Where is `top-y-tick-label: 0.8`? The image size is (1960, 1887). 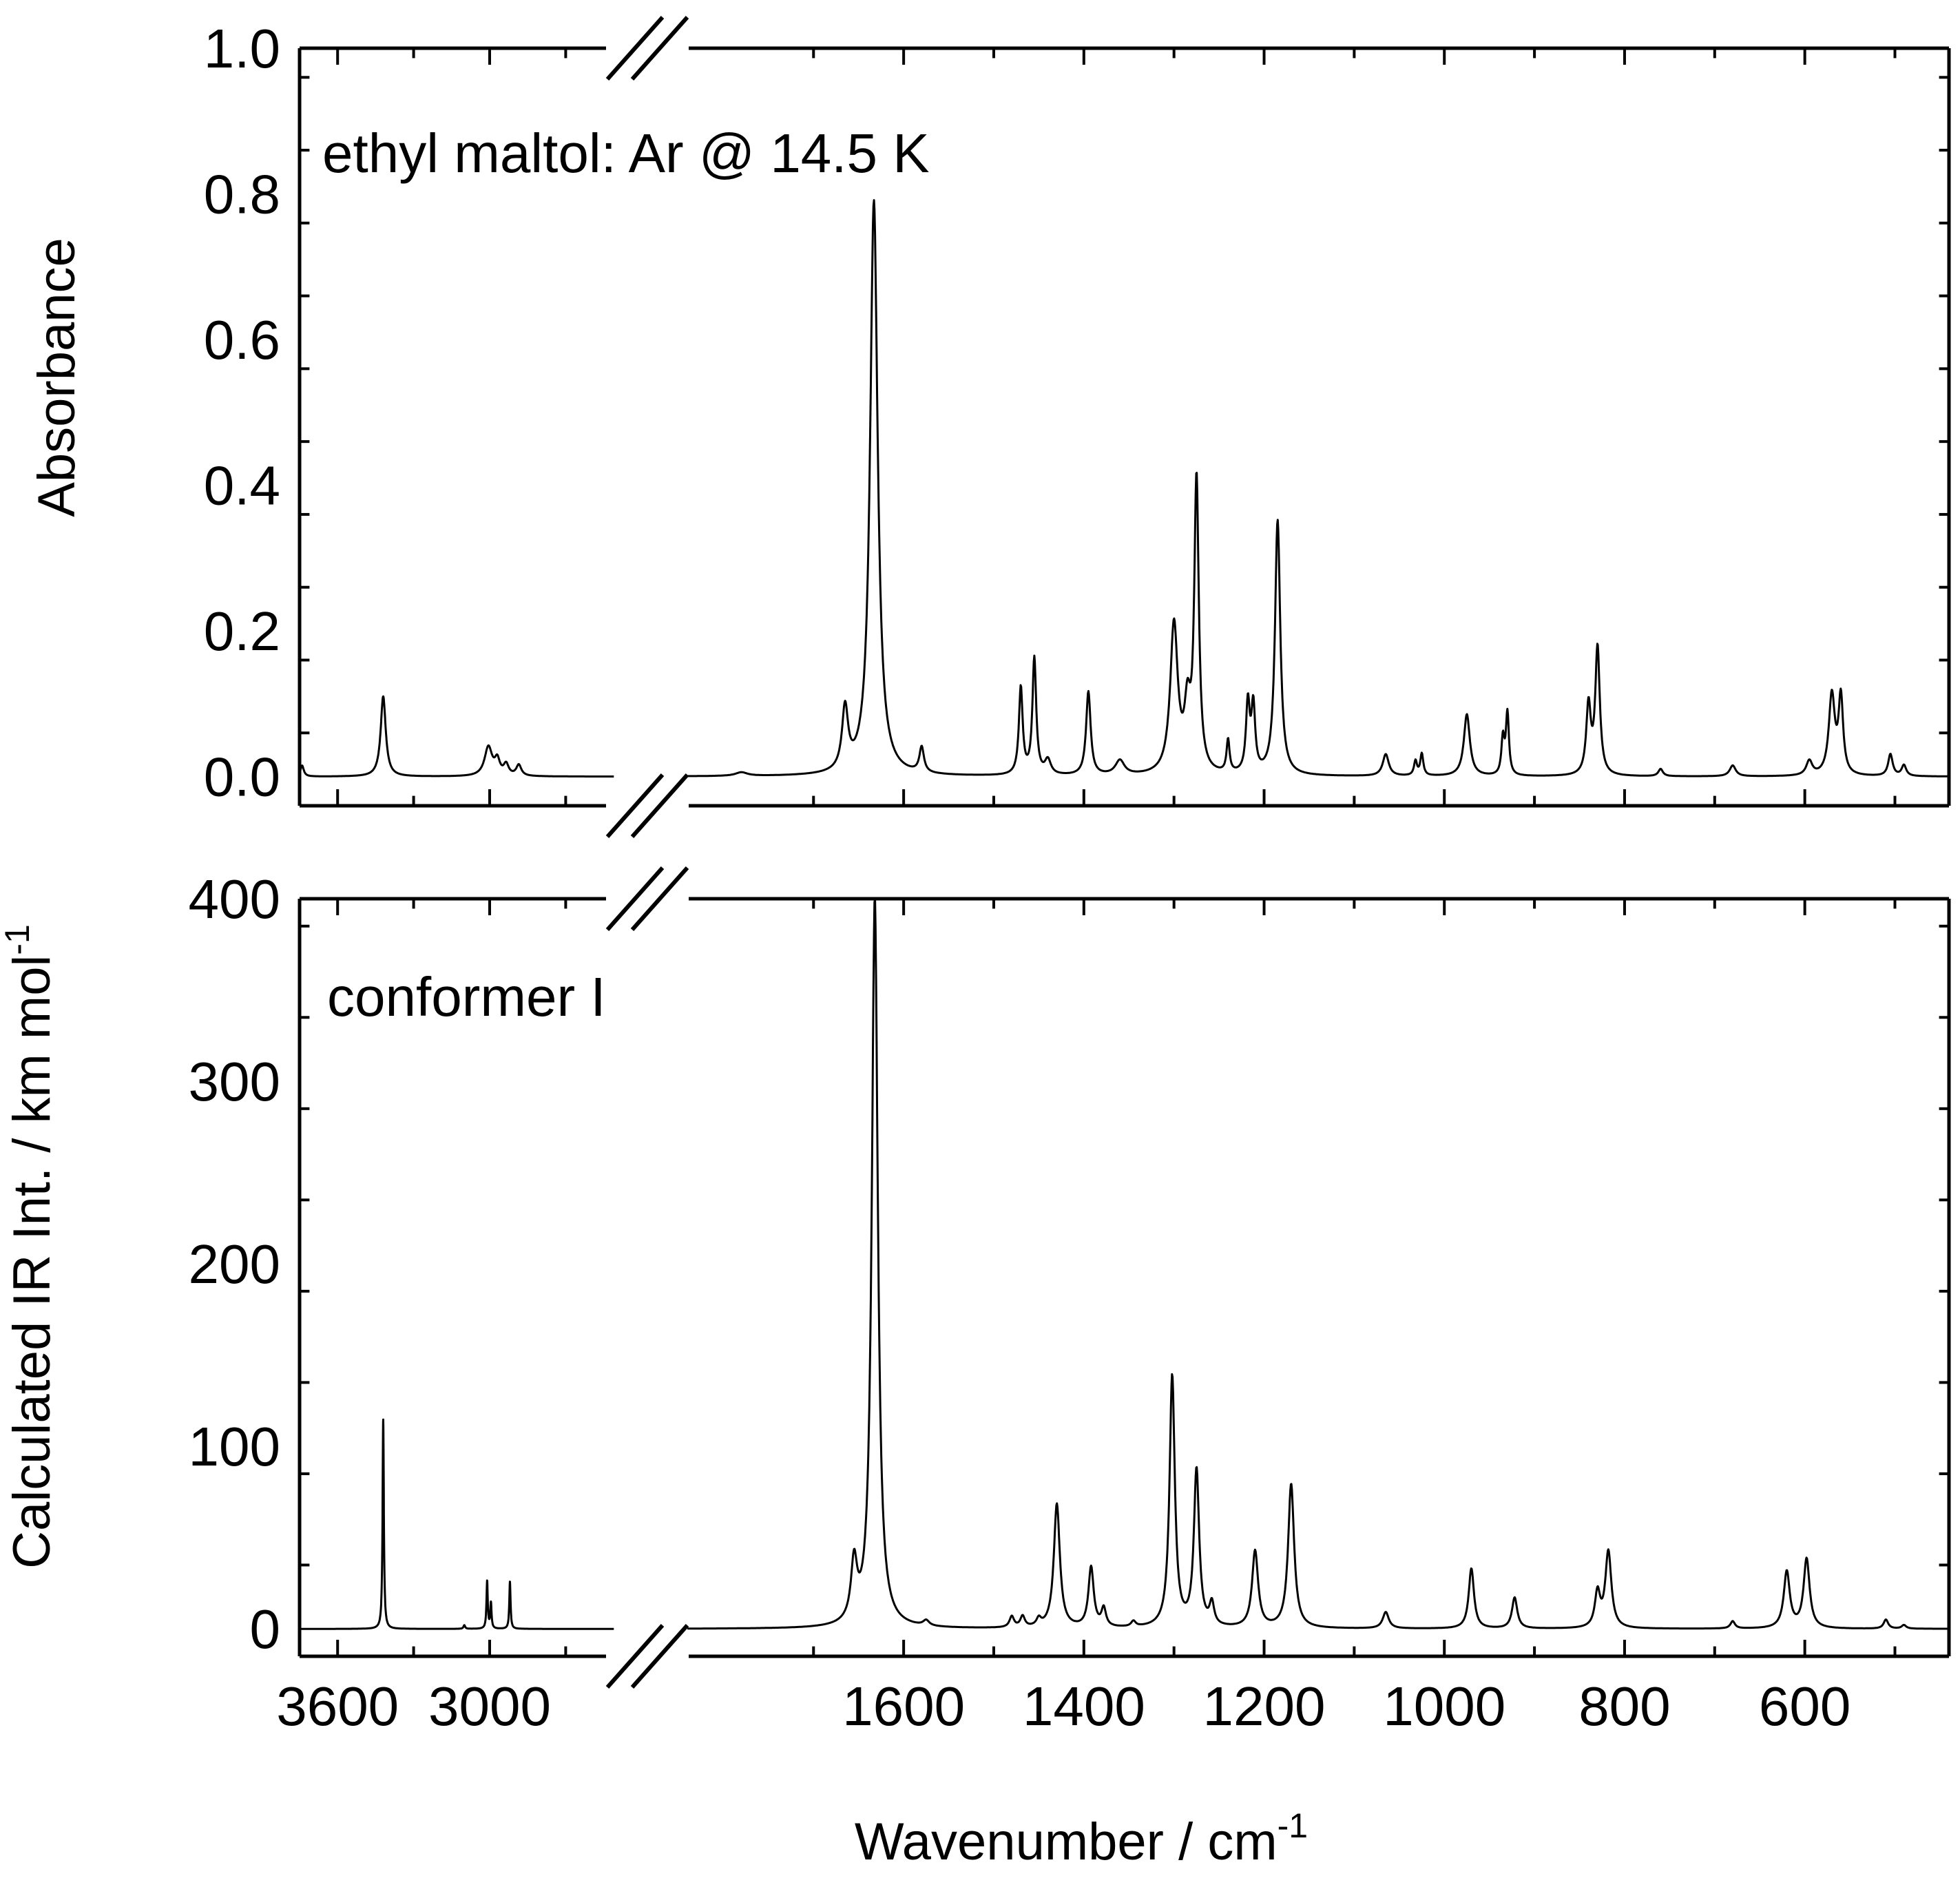 top-y-tick-label: 0.8 is located at coordinates (242, 194).